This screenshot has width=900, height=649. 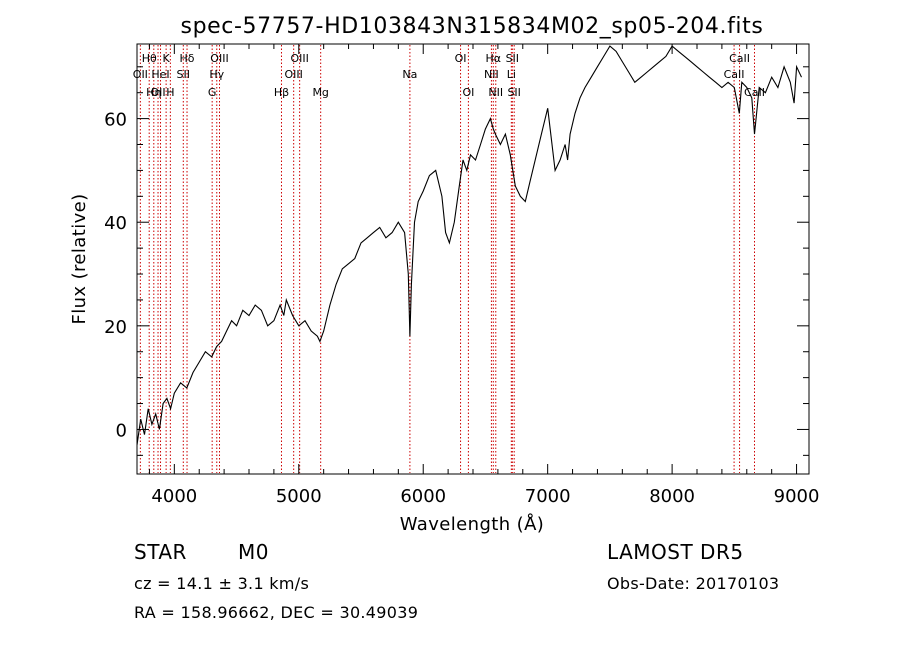 What do you see at coordinates (115, 327) in the screenshot?
I see `y-tick-label-1: 20` at bounding box center [115, 327].